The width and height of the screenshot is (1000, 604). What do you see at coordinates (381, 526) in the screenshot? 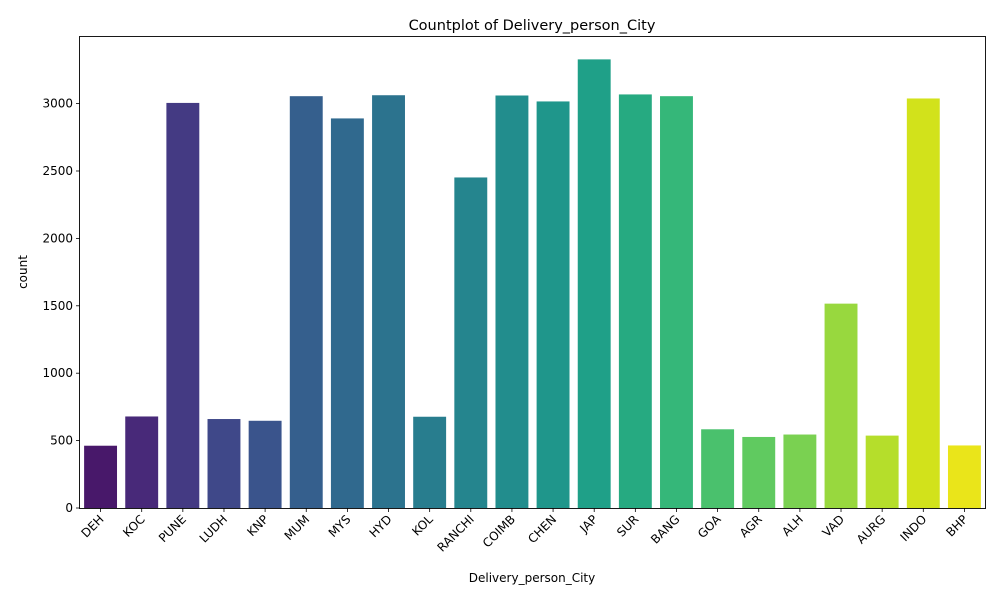
I see `x-tick-label: HYD` at bounding box center [381, 526].